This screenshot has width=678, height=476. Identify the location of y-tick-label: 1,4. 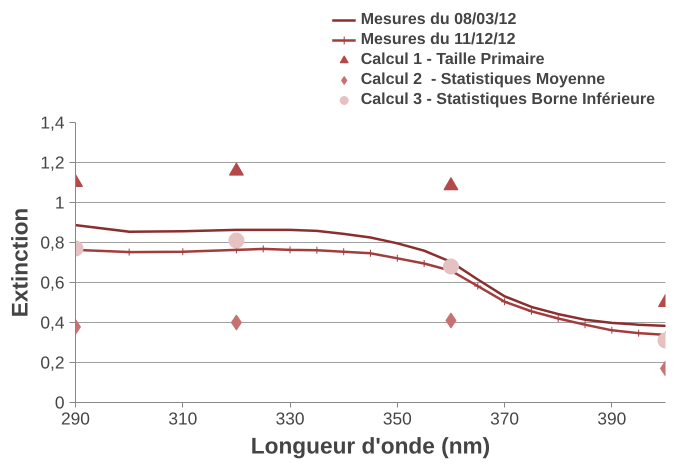
(52, 122).